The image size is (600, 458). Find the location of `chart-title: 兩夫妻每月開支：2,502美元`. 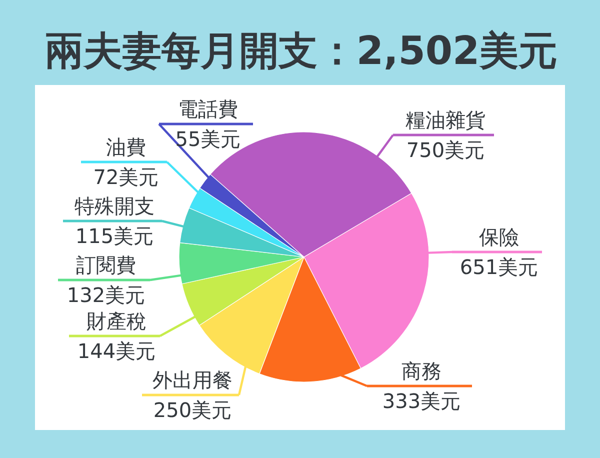

chart-title: 兩夫妻每月開支：2,502美元 is located at coordinates (301, 51).